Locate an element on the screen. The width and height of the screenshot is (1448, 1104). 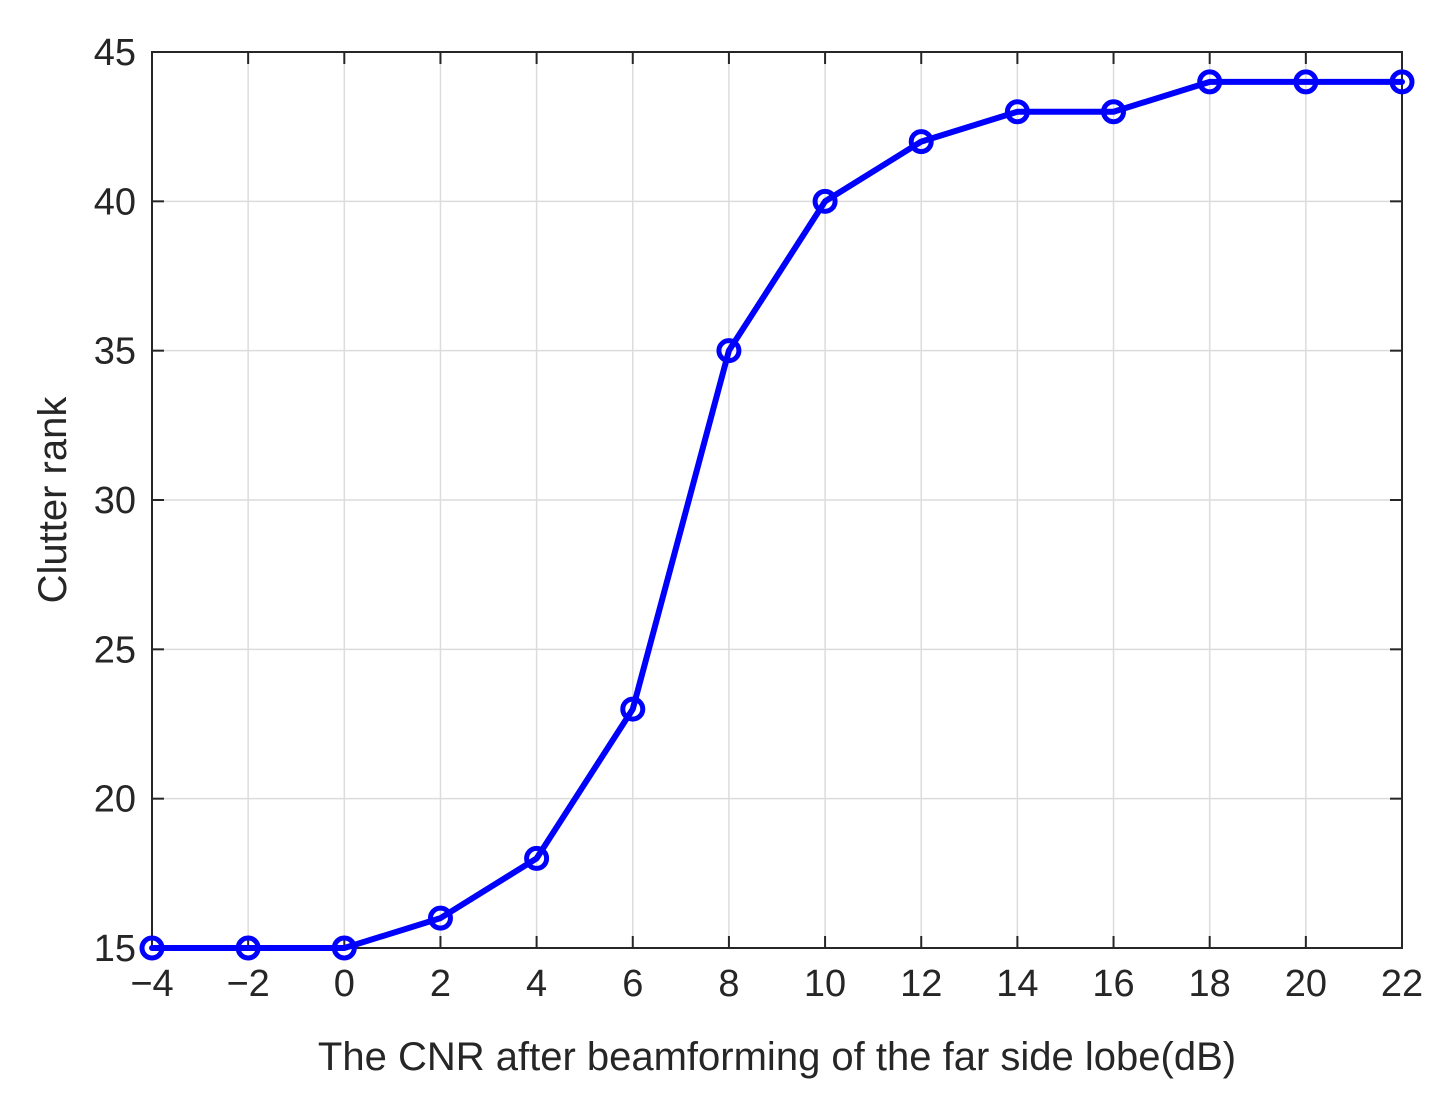
x-tick-label: −2 is located at coordinates (247, 984).